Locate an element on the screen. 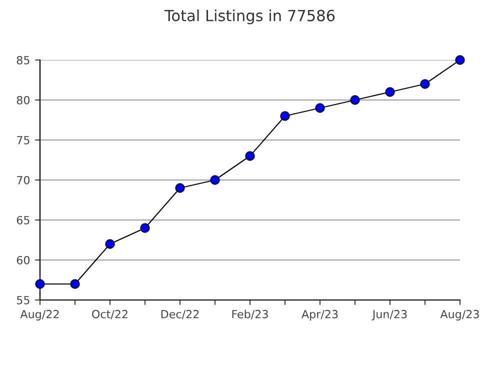 The width and height of the screenshot is (490, 380). y-tick-label: 60 is located at coordinates (23, 260).